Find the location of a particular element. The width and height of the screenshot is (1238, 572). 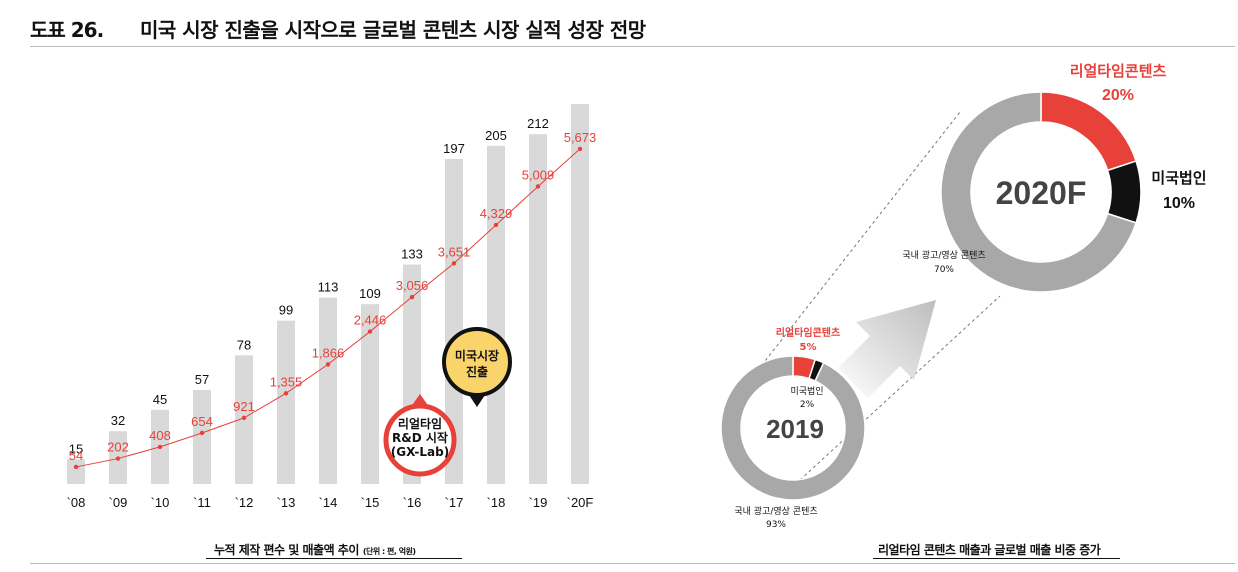

growth-arrow is located at coordinates (887, 349).